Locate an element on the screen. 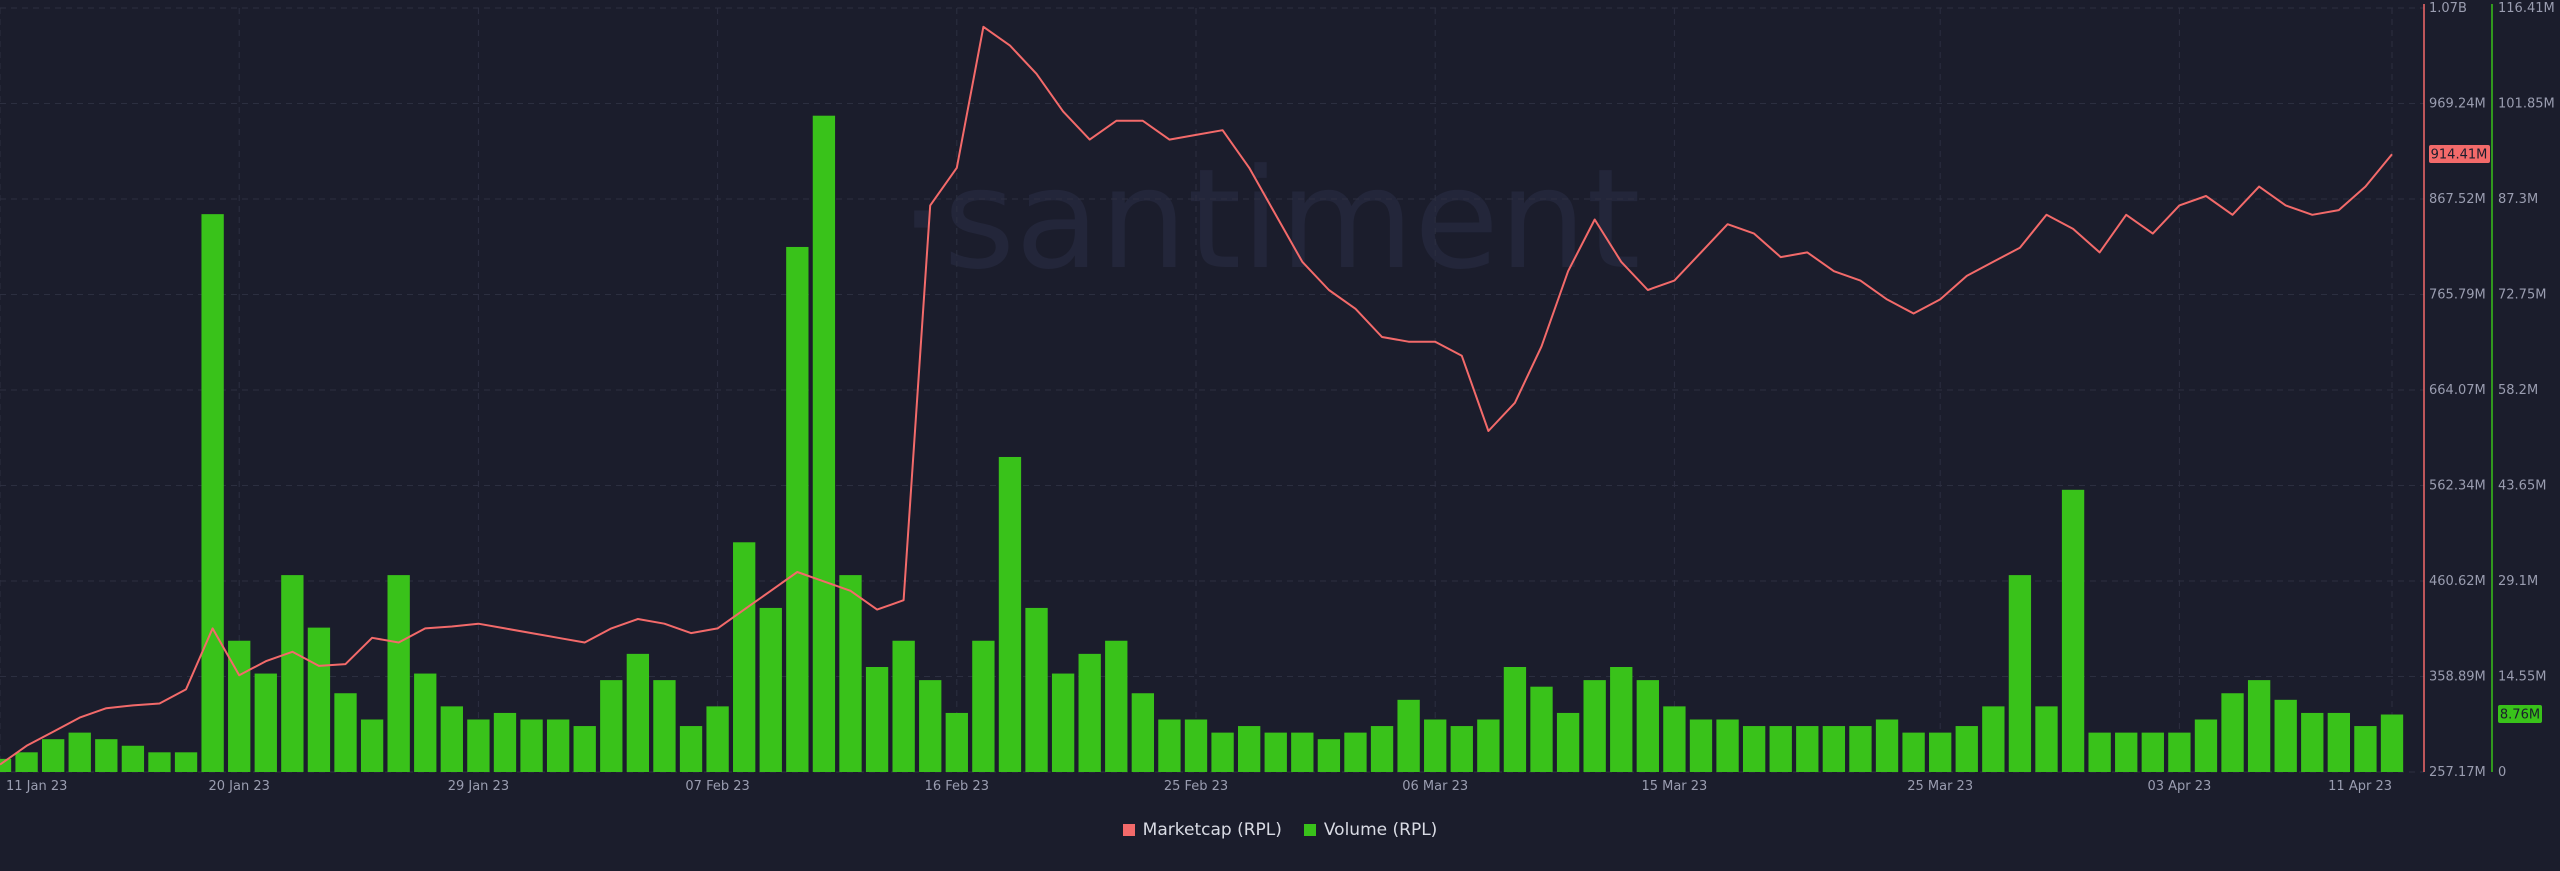  legend-swatch-volume is located at coordinates (1309, 830).